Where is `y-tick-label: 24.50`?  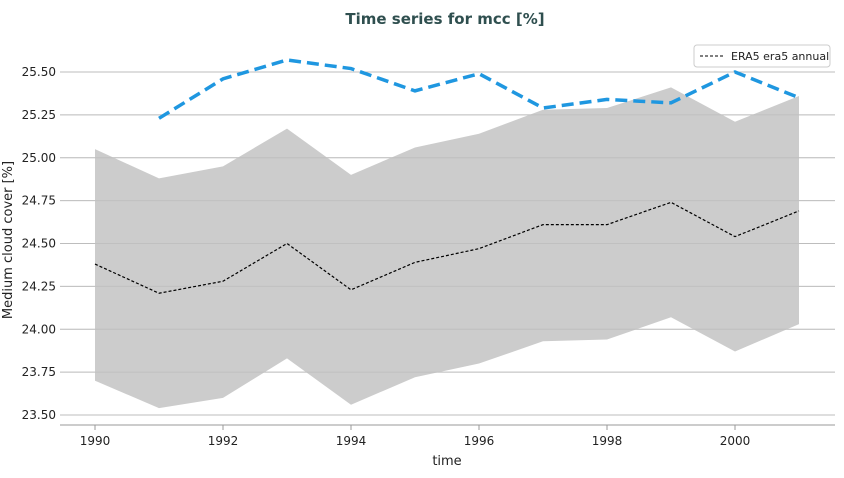 y-tick-label: 24.50 is located at coordinates (39, 244).